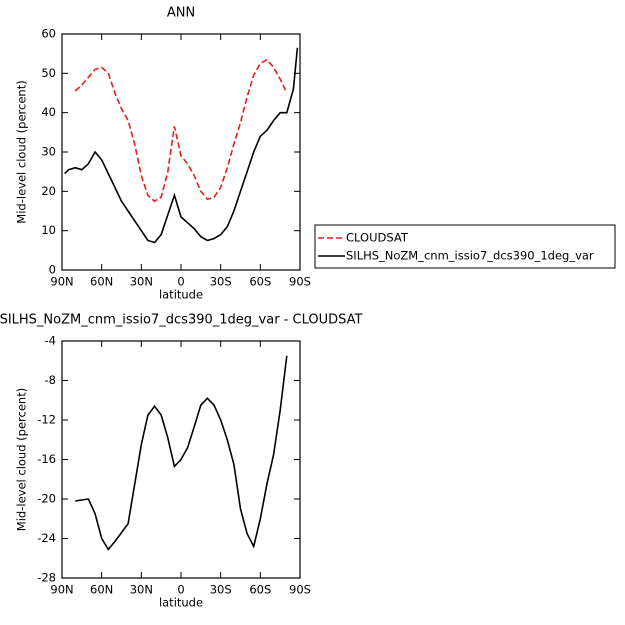 This screenshot has width=625, height=625. What do you see at coordinates (465, 246) in the screenshot?
I see `legend-box` at bounding box center [465, 246].